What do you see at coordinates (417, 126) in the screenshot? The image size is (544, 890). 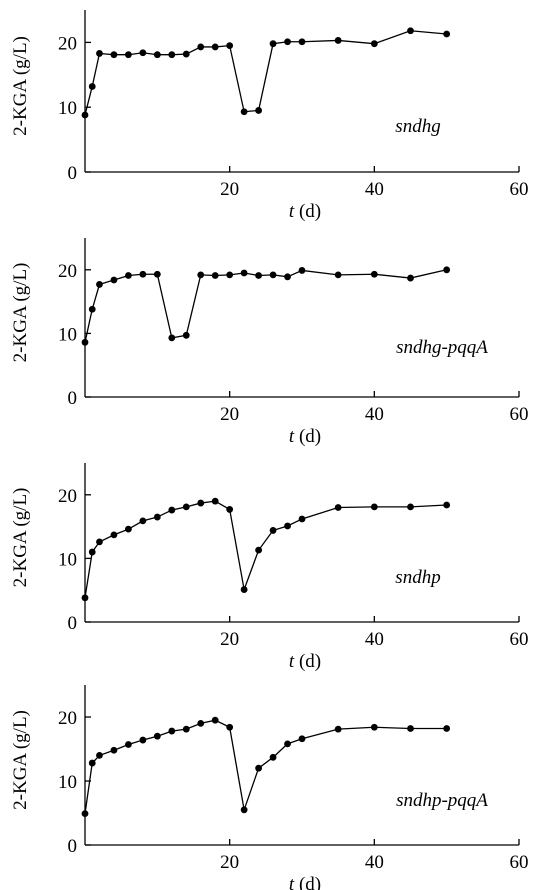 I see `strain-label: sndhg` at bounding box center [417, 126].